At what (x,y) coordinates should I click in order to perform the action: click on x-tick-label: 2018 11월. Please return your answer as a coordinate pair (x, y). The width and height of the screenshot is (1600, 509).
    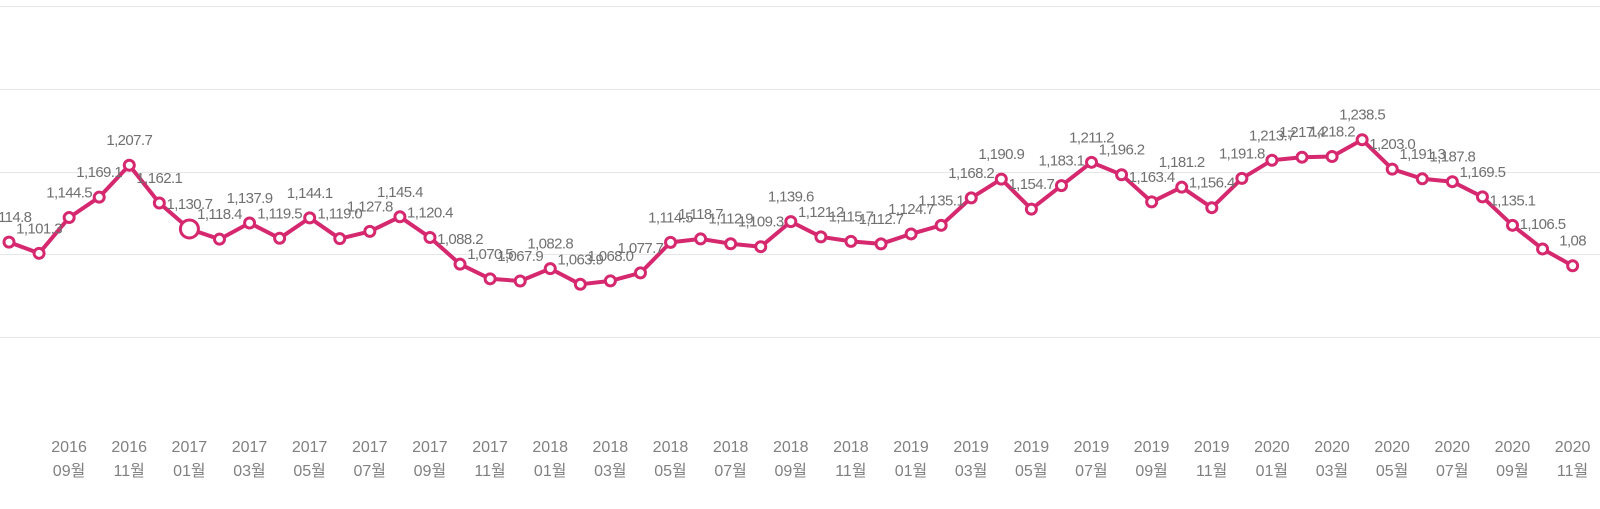
    Looking at the image, I should click on (851, 459).